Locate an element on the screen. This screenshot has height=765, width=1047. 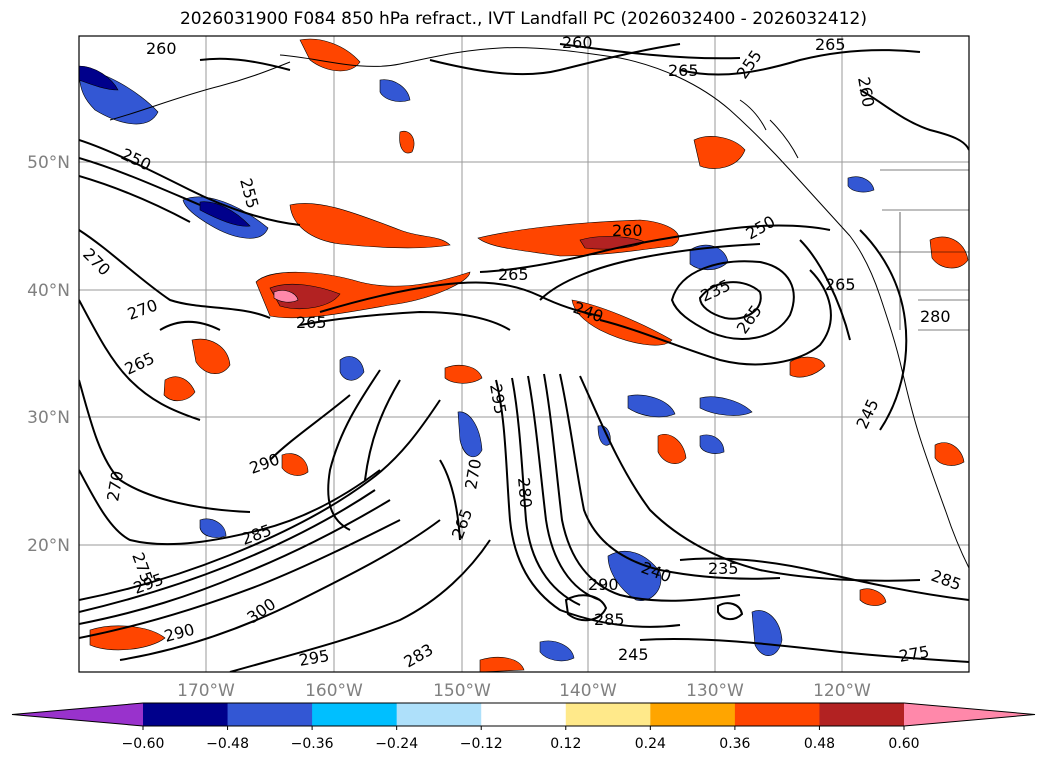
colorbar-tick-label: −0.60 is located at coordinates (143, 744).